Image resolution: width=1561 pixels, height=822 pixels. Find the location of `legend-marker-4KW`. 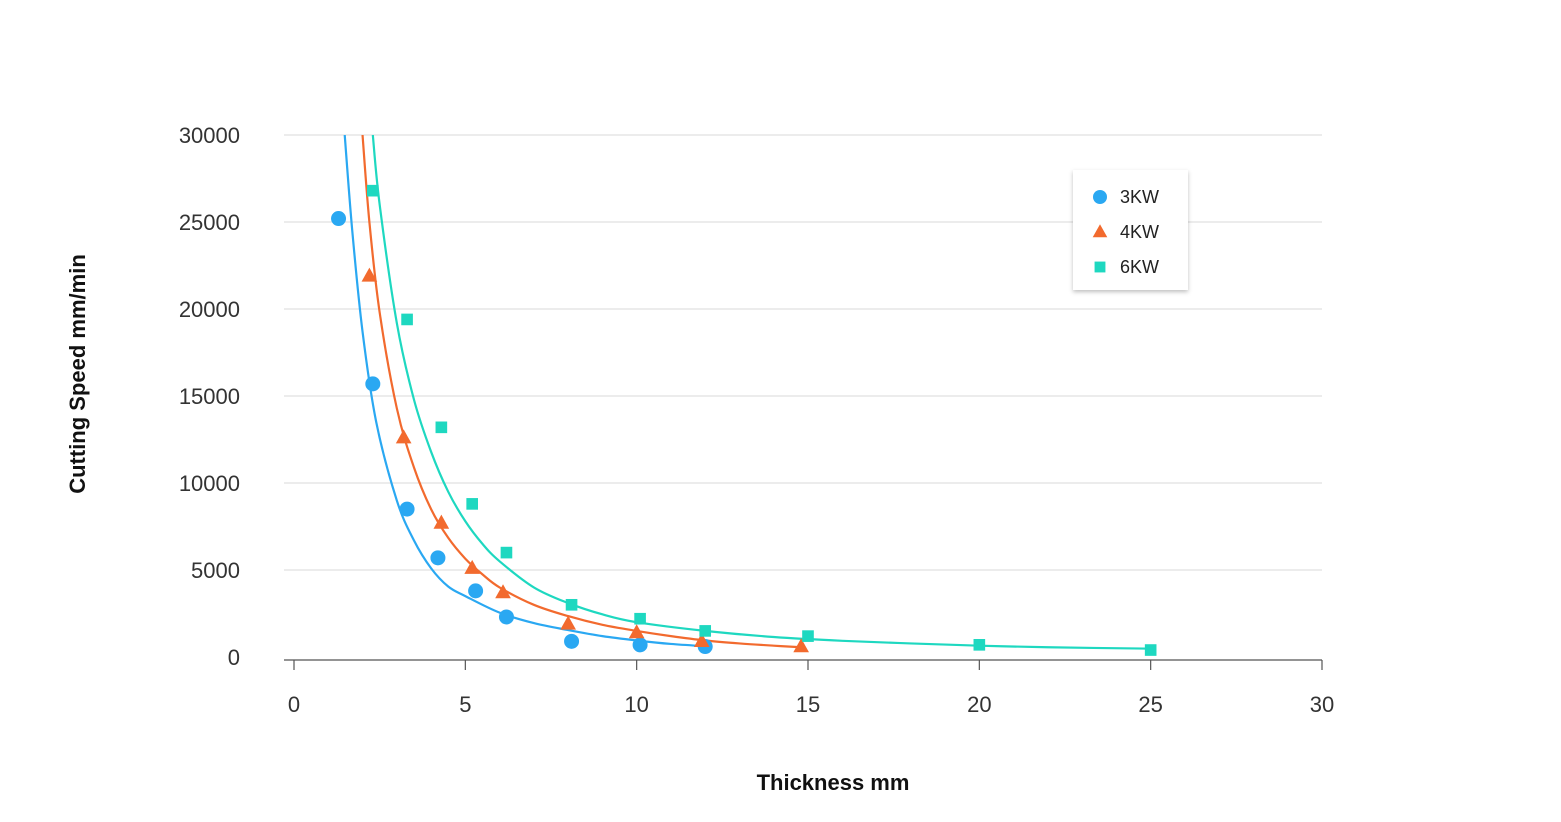

legend-marker-4KW is located at coordinates (1100, 231).